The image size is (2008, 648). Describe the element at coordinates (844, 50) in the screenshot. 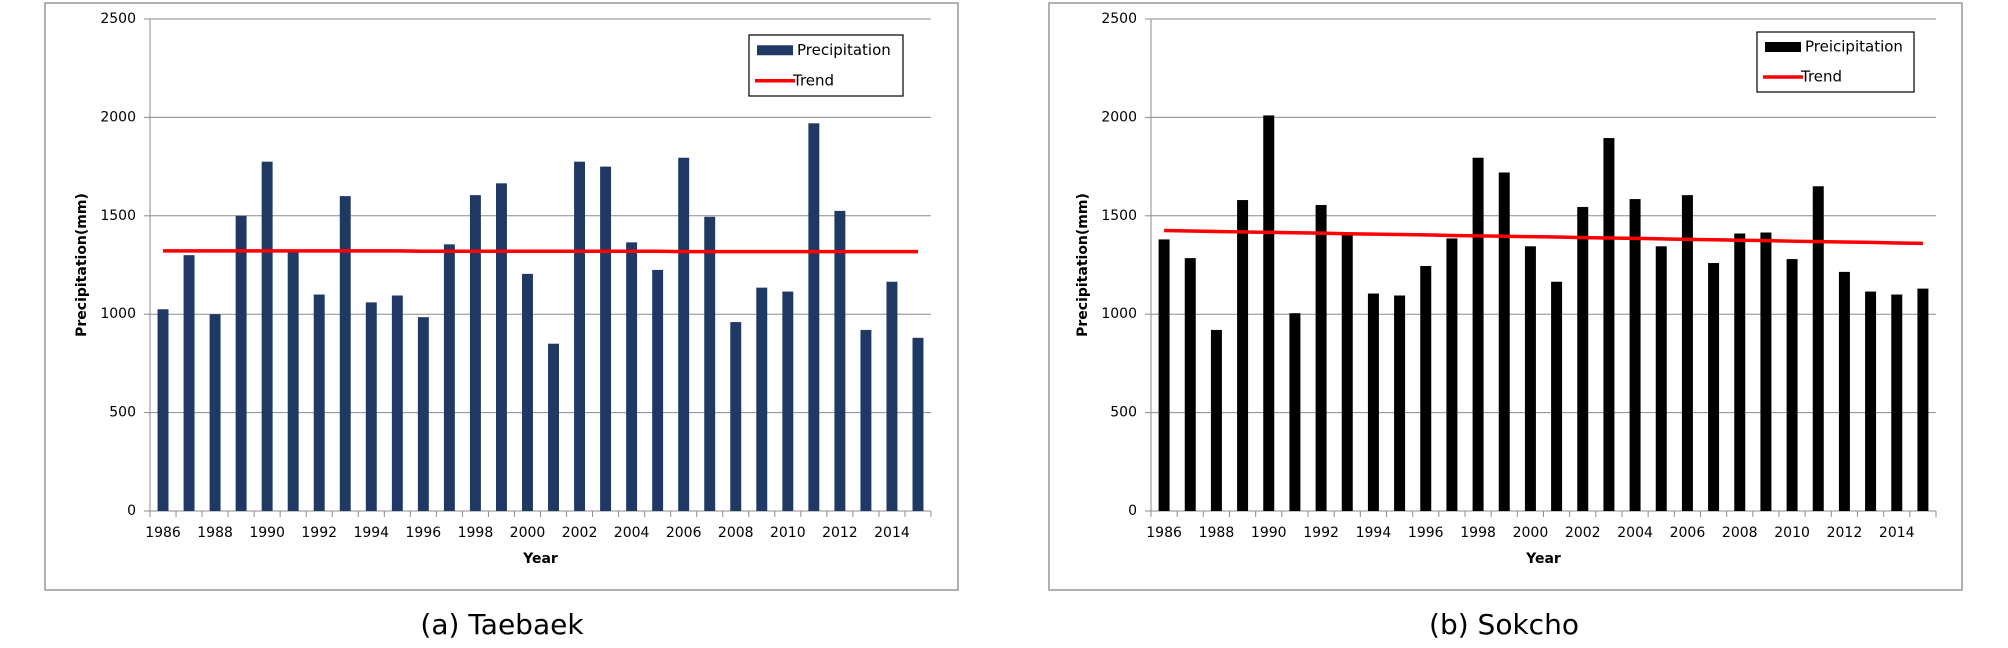

I see `legend-label: Precipitation` at that location.